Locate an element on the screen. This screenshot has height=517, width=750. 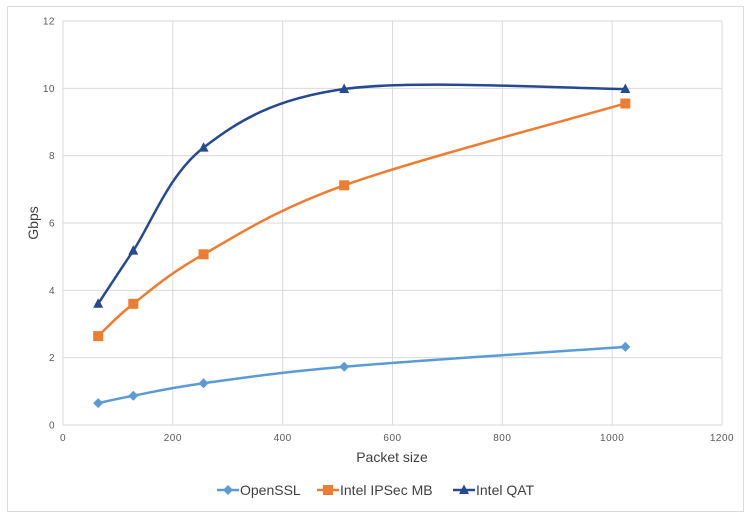
series-openssl is located at coordinates (362, 375).